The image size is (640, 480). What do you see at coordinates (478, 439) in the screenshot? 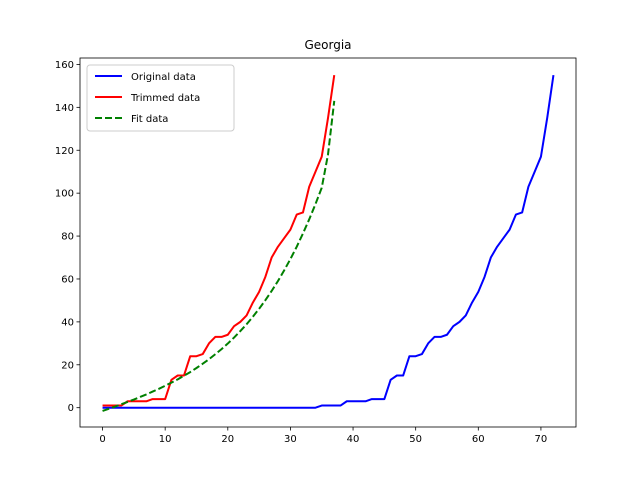
I see `x-tick-label: 60` at bounding box center [478, 439].